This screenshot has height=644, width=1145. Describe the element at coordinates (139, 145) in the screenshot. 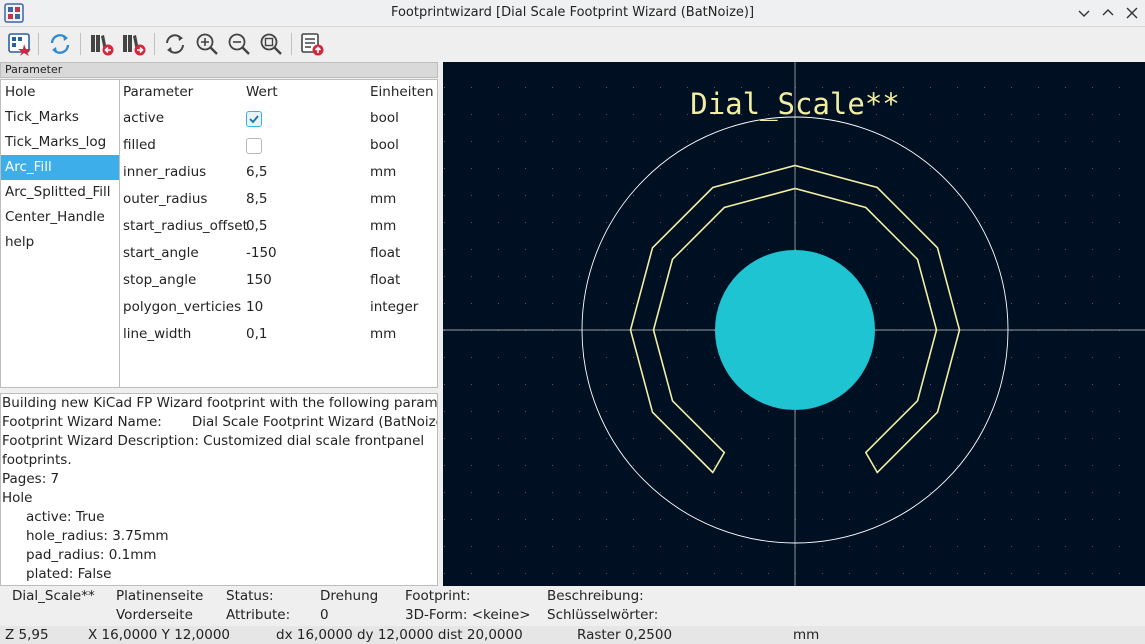

I see `parameter-name: filled` at that location.